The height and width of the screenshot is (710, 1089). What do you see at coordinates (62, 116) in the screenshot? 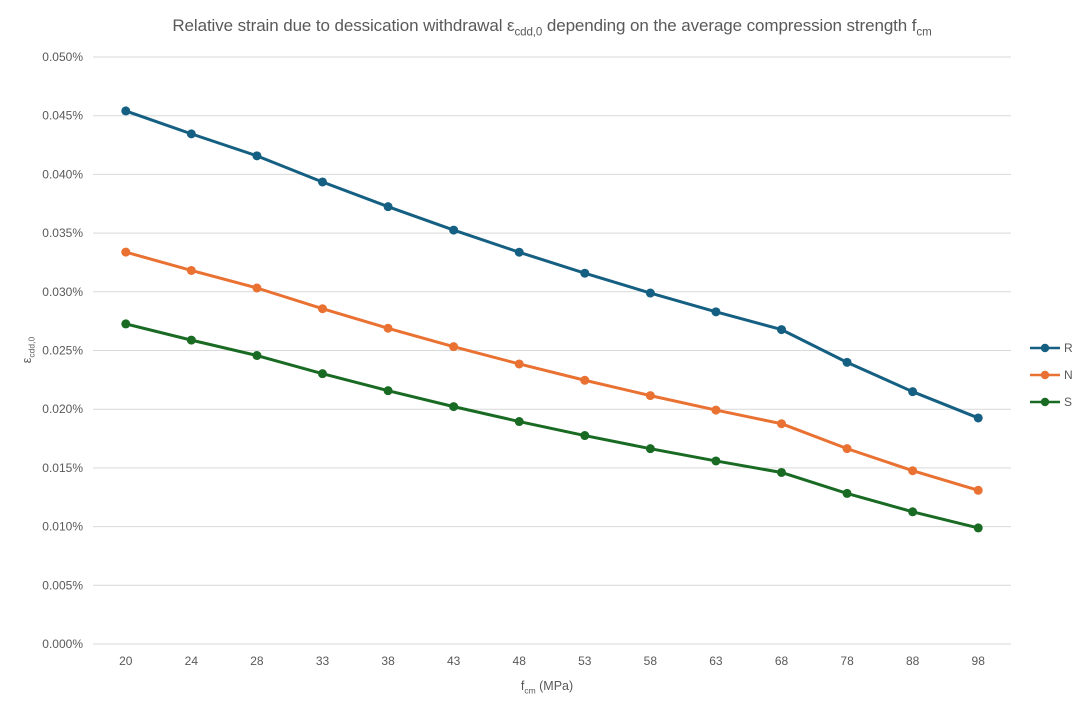
I see `y-tick-label: 0.045%` at bounding box center [62, 116].